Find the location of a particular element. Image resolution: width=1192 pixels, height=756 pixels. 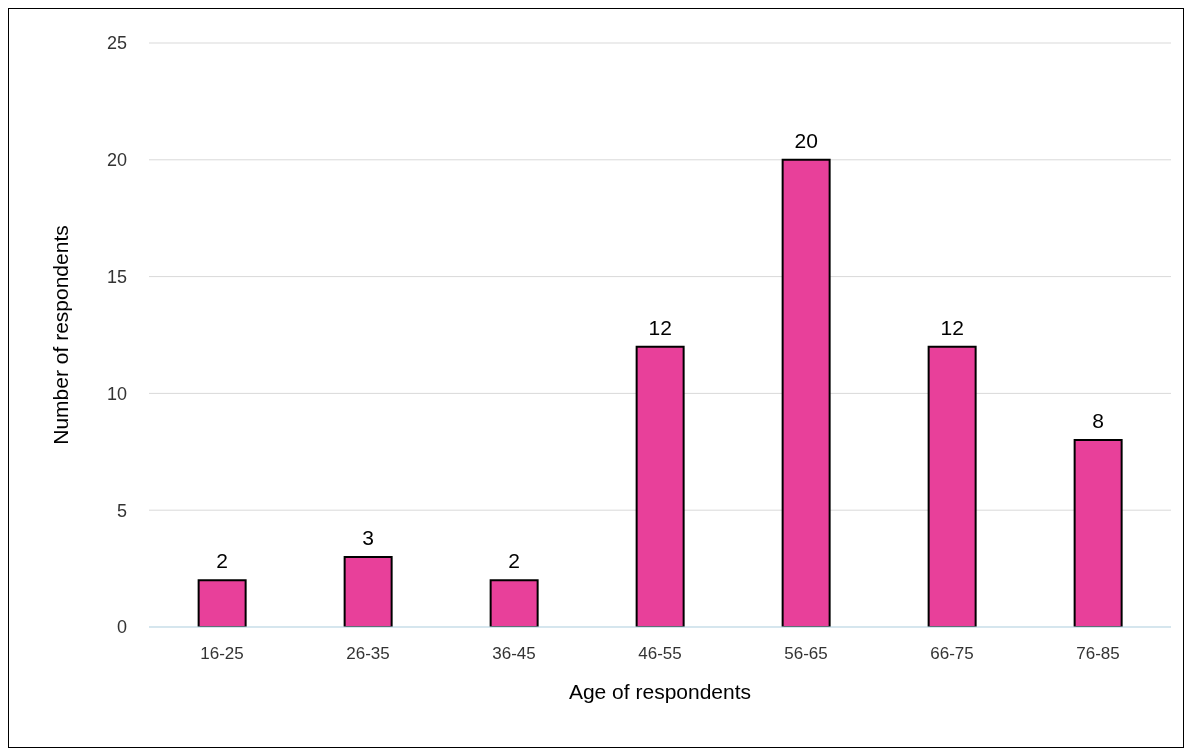

y-tick-label: 10 is located at coordinates (116, 393).